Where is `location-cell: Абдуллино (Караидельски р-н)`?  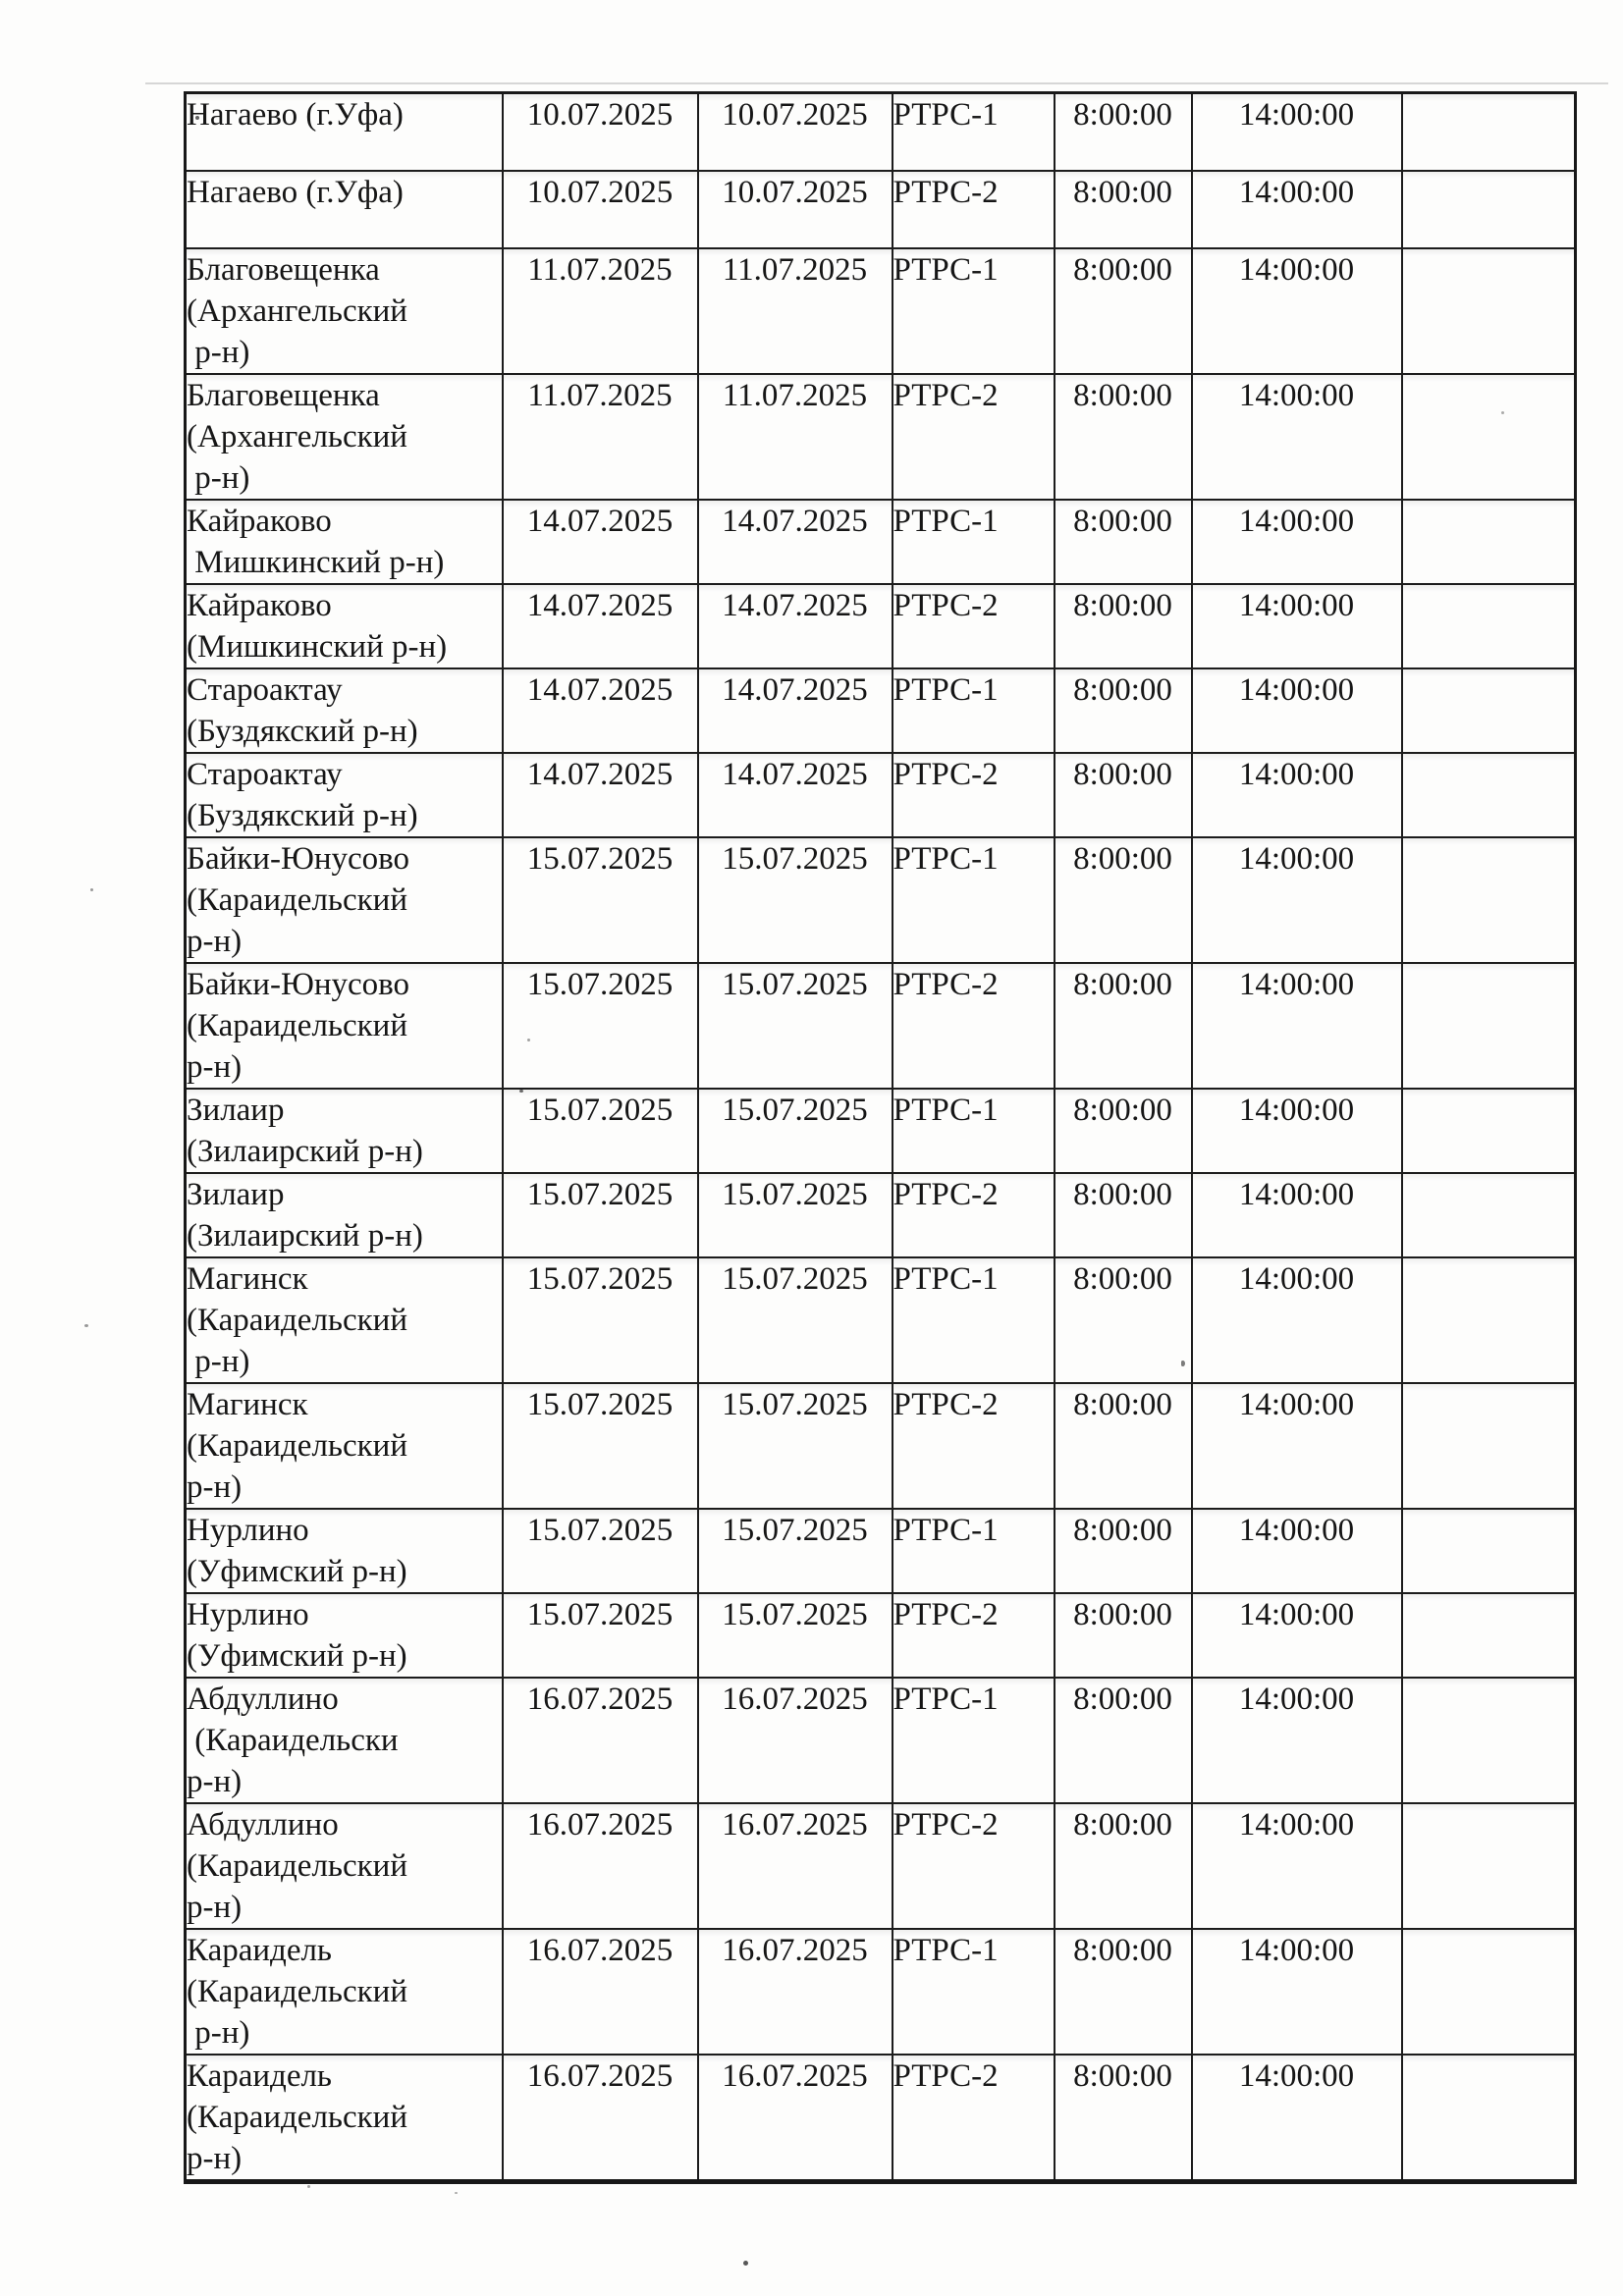 location-cell: Абдуллино (Караидельски р-н) is located at coordinates (344, 1740).